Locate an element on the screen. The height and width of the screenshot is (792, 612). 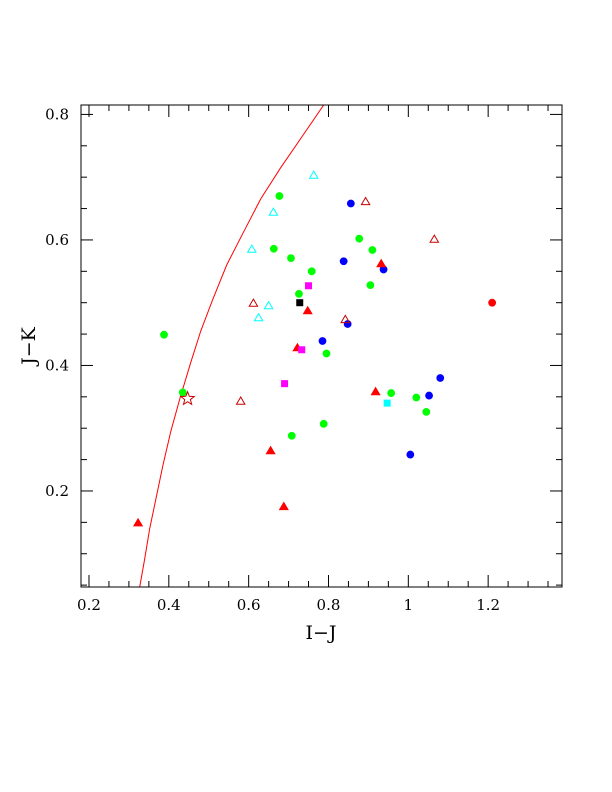
x-tick-label: 0.4 is located at coordinates (169, 605).